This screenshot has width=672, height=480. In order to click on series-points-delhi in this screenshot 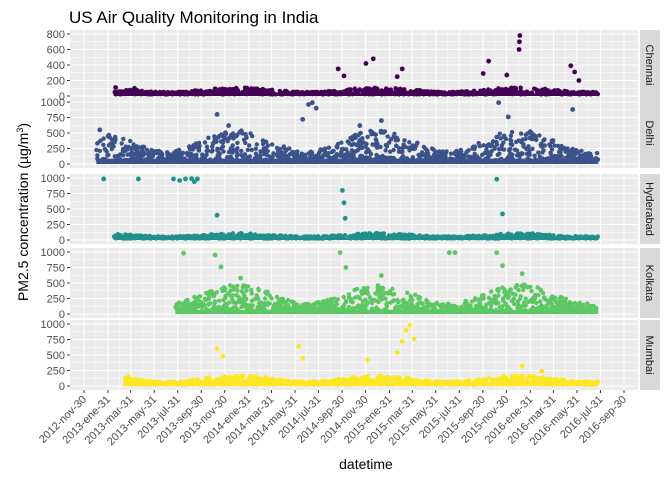, I will do `click(347, 132)`.